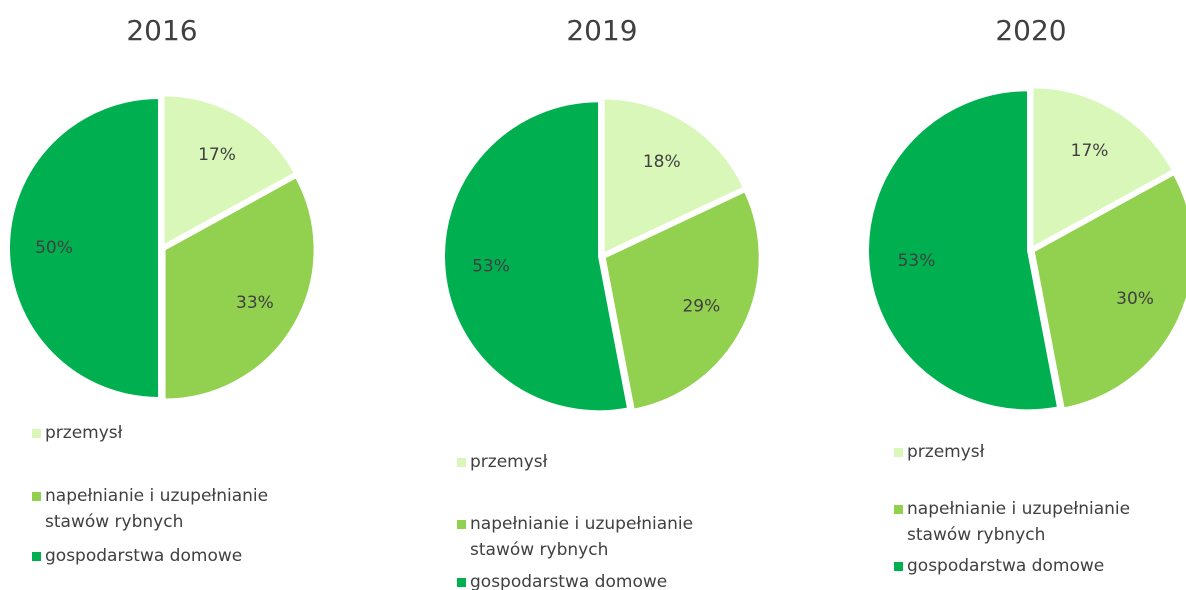 The height and width of the screenshot is (590, 1186). What do you see at coordinates (1135, 299) in the screenshot?
I see `data-label: 30%` at bounding box center [1135, 299].